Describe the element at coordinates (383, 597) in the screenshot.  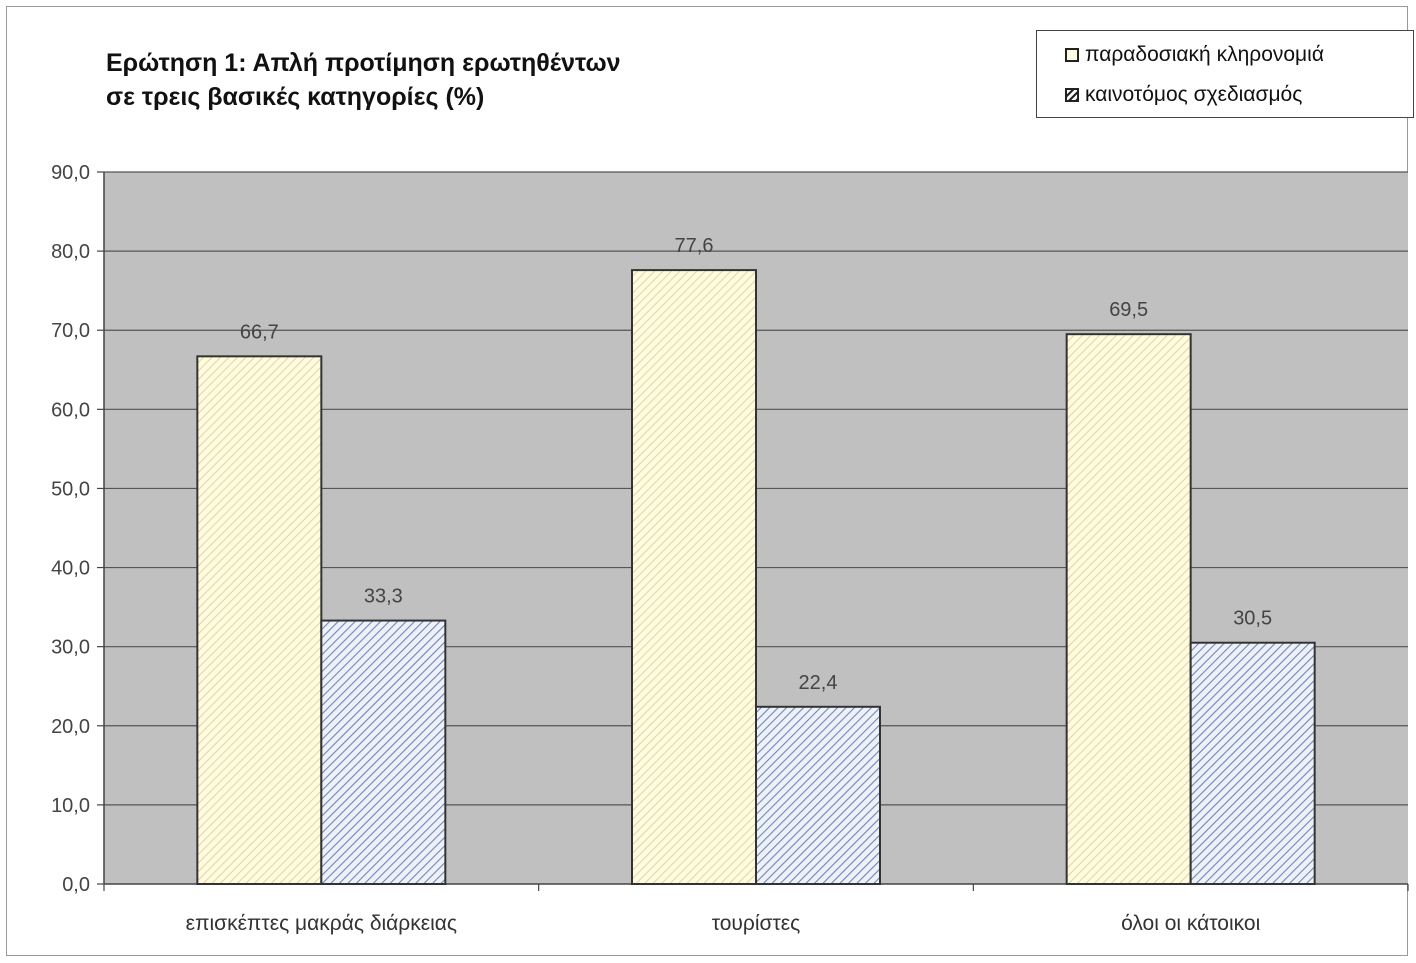
I see `data-label: 33,3` at that location.